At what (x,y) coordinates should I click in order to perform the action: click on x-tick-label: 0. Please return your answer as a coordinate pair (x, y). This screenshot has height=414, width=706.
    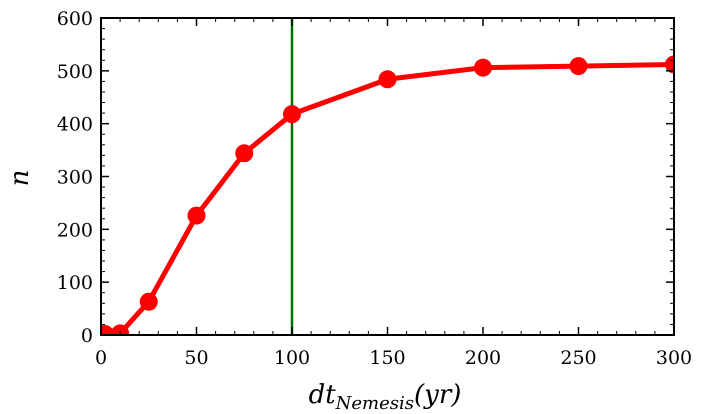
    Looking at the image, I should click on (101, 358).